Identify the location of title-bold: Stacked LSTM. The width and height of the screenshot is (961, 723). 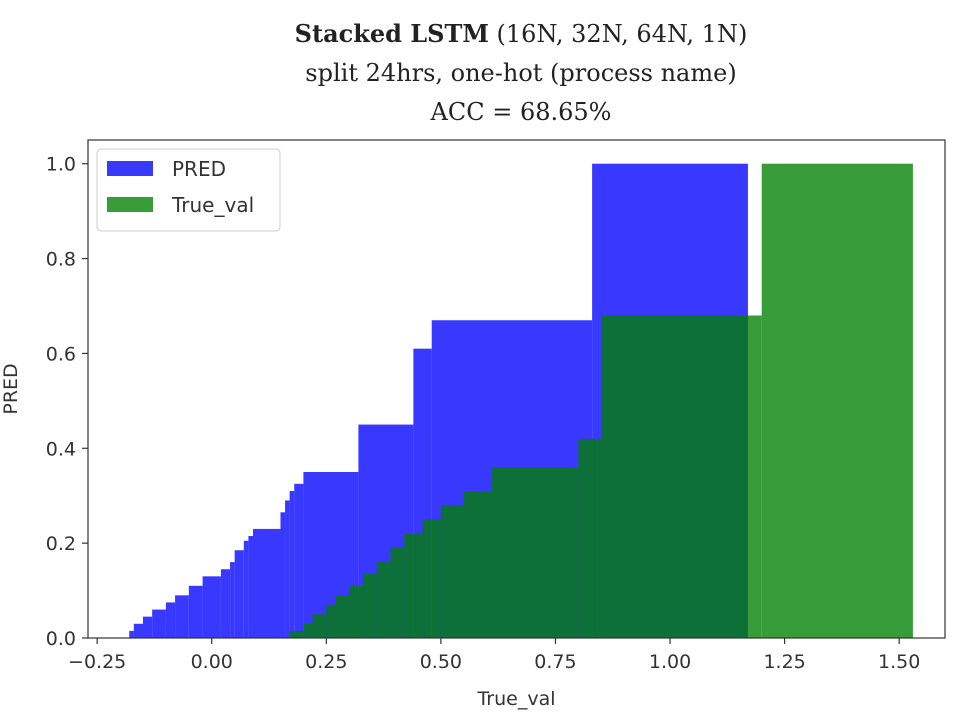
(391, 33).